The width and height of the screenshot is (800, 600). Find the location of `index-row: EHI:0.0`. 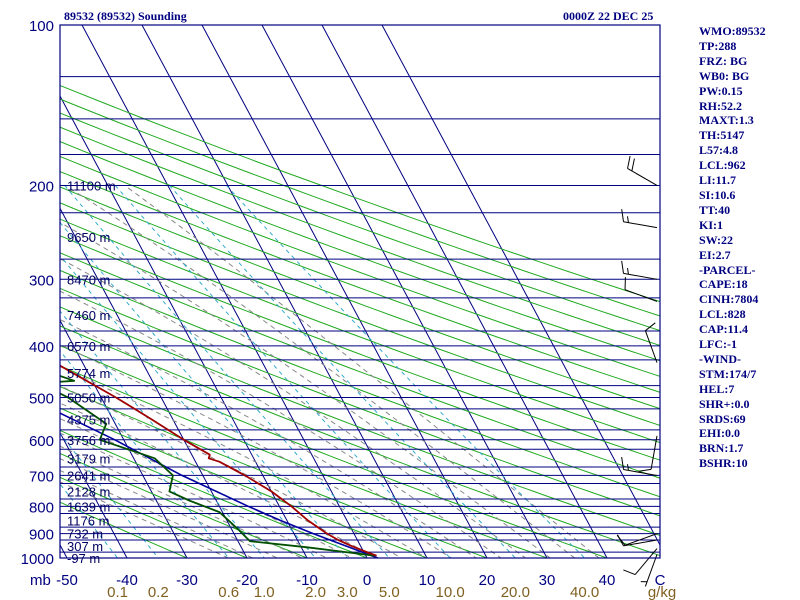

index-row: EHI:0.0 is located at coordinates (720, 433).